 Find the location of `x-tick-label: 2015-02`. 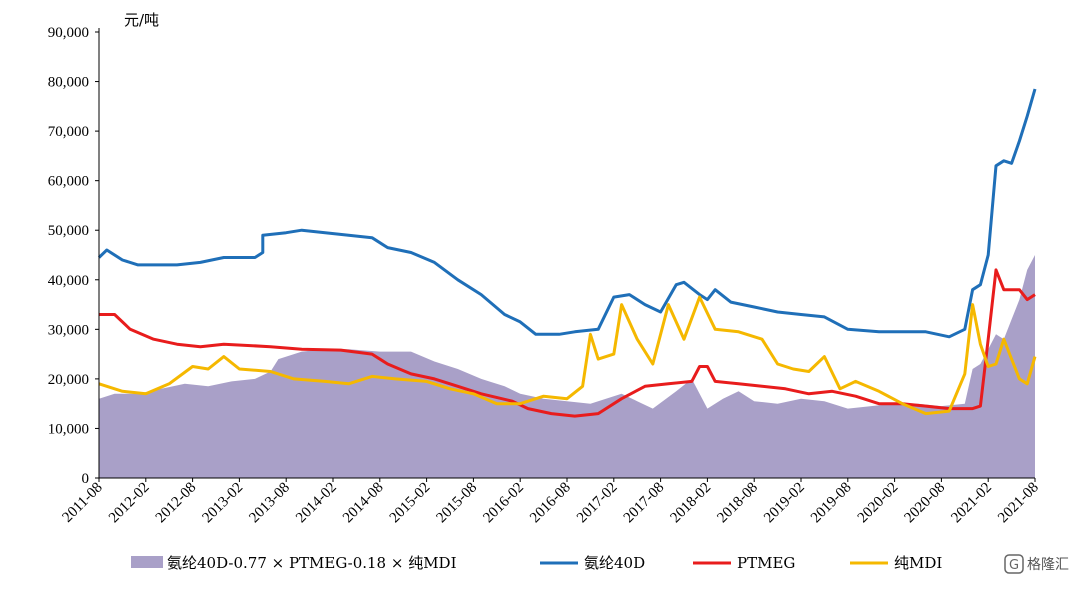

x-tick-label: 2015-02 is located at coordinates (410, 503).